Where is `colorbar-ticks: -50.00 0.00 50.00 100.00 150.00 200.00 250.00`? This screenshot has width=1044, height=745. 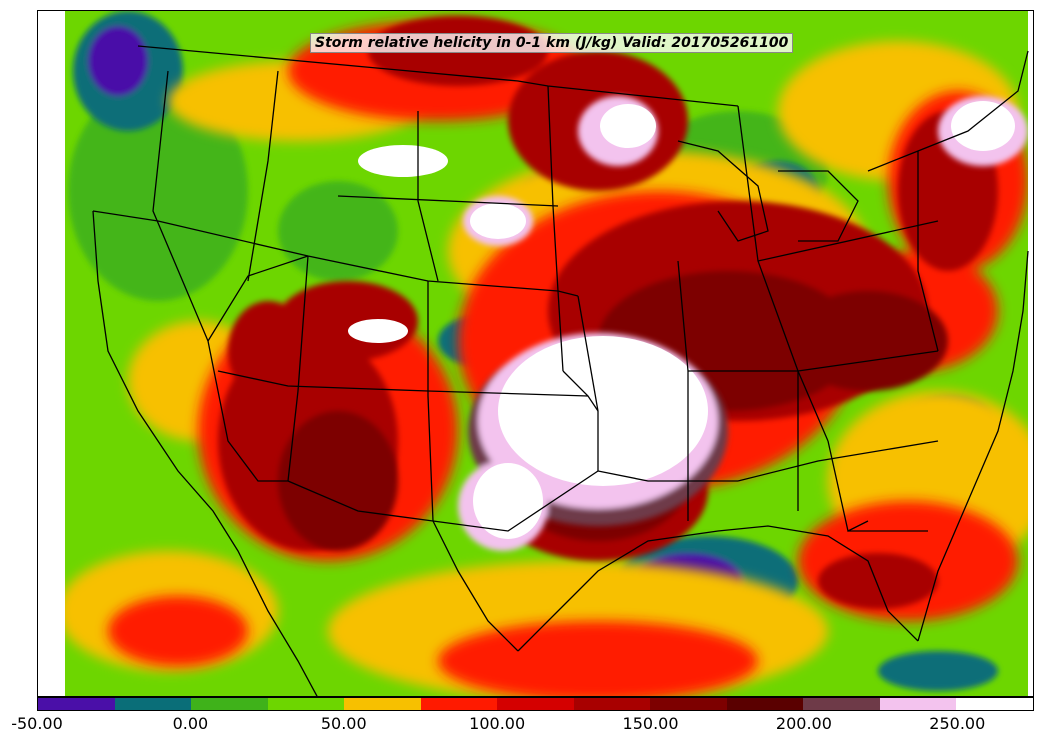 colorbar-ticks: -50.00 0.00 50.00 100.00 150.00 200.00 250.00 is located at coordinates (522, 726).